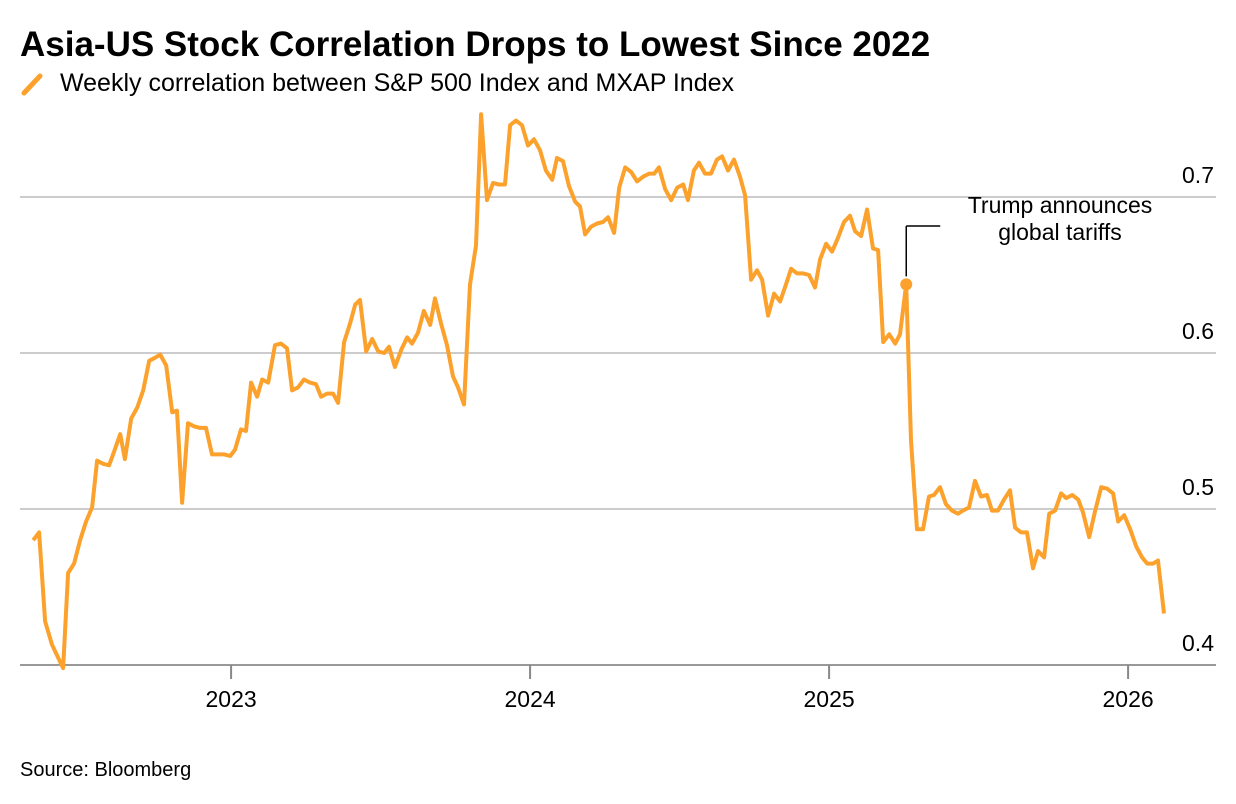  Describe the element at coordinates (530, 699) in the screenshot. I see `x-tick-label: 2024` at that location.